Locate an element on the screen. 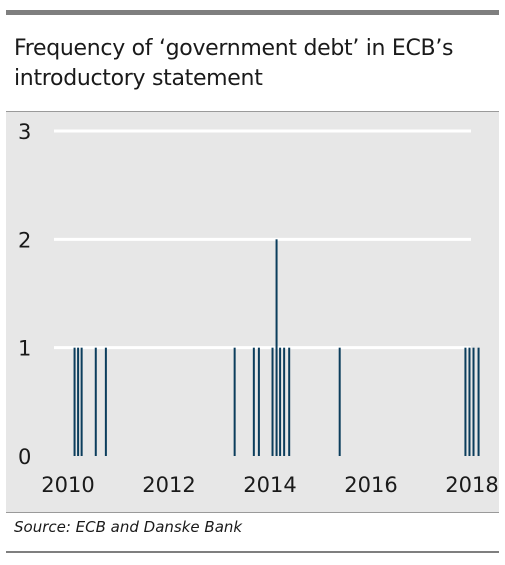  x-tick-label: 2018 is located at coordinates (471, 485).